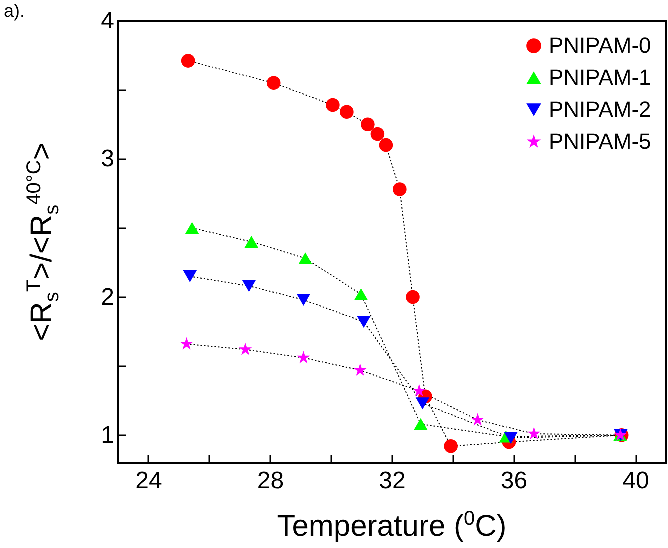 The image size is (668, 548). Describe the element at coordinates (392, 526) in the screenshot. I see `x-axis-title: Temperature ($^{0}$C)` at that location.